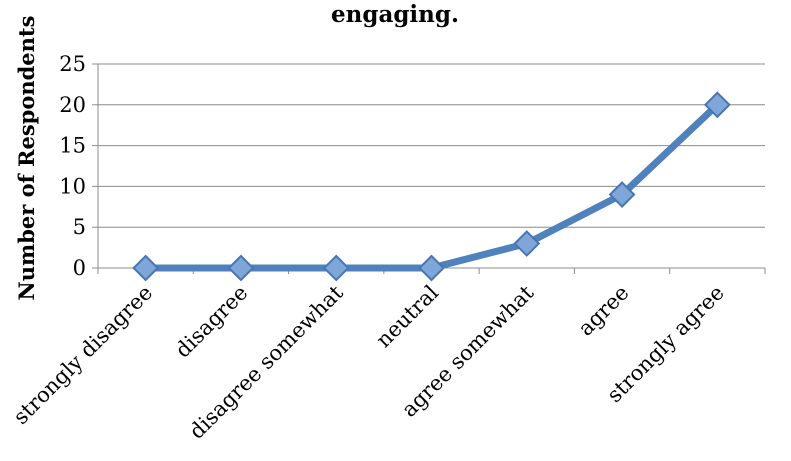 The height and width of the screenshot is (461, 791). What do you see at coordinates (267, 362) in the screenshot?
I see `x-tick-label-2: disagree somewhat` at bounding box center [267, 362].